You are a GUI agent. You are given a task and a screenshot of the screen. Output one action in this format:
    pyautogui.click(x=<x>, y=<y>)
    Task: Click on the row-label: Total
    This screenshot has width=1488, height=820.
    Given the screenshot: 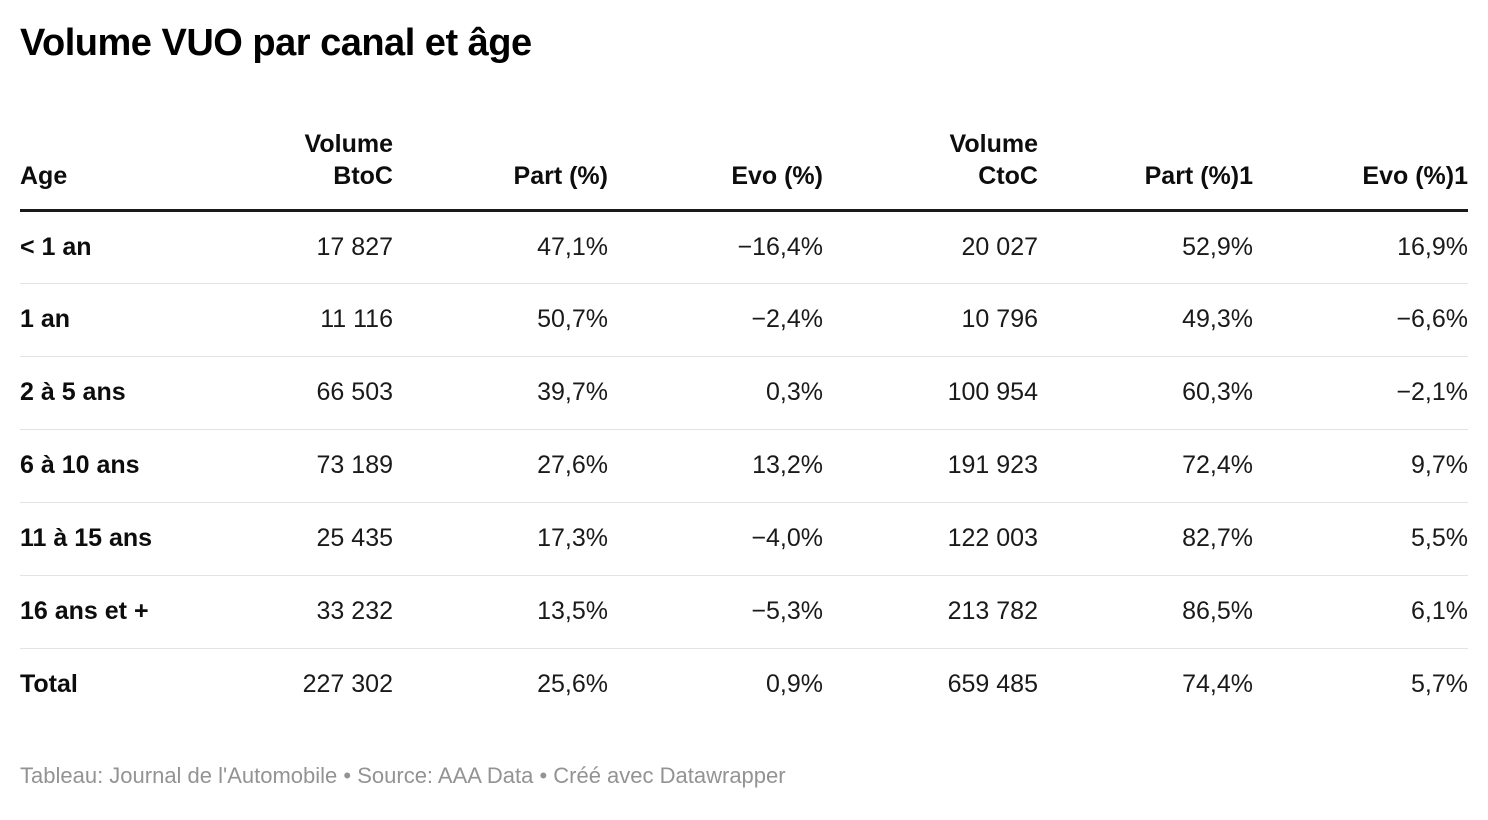 What is the action you would take?
    pyautogui.click(x=49, y=684)
    